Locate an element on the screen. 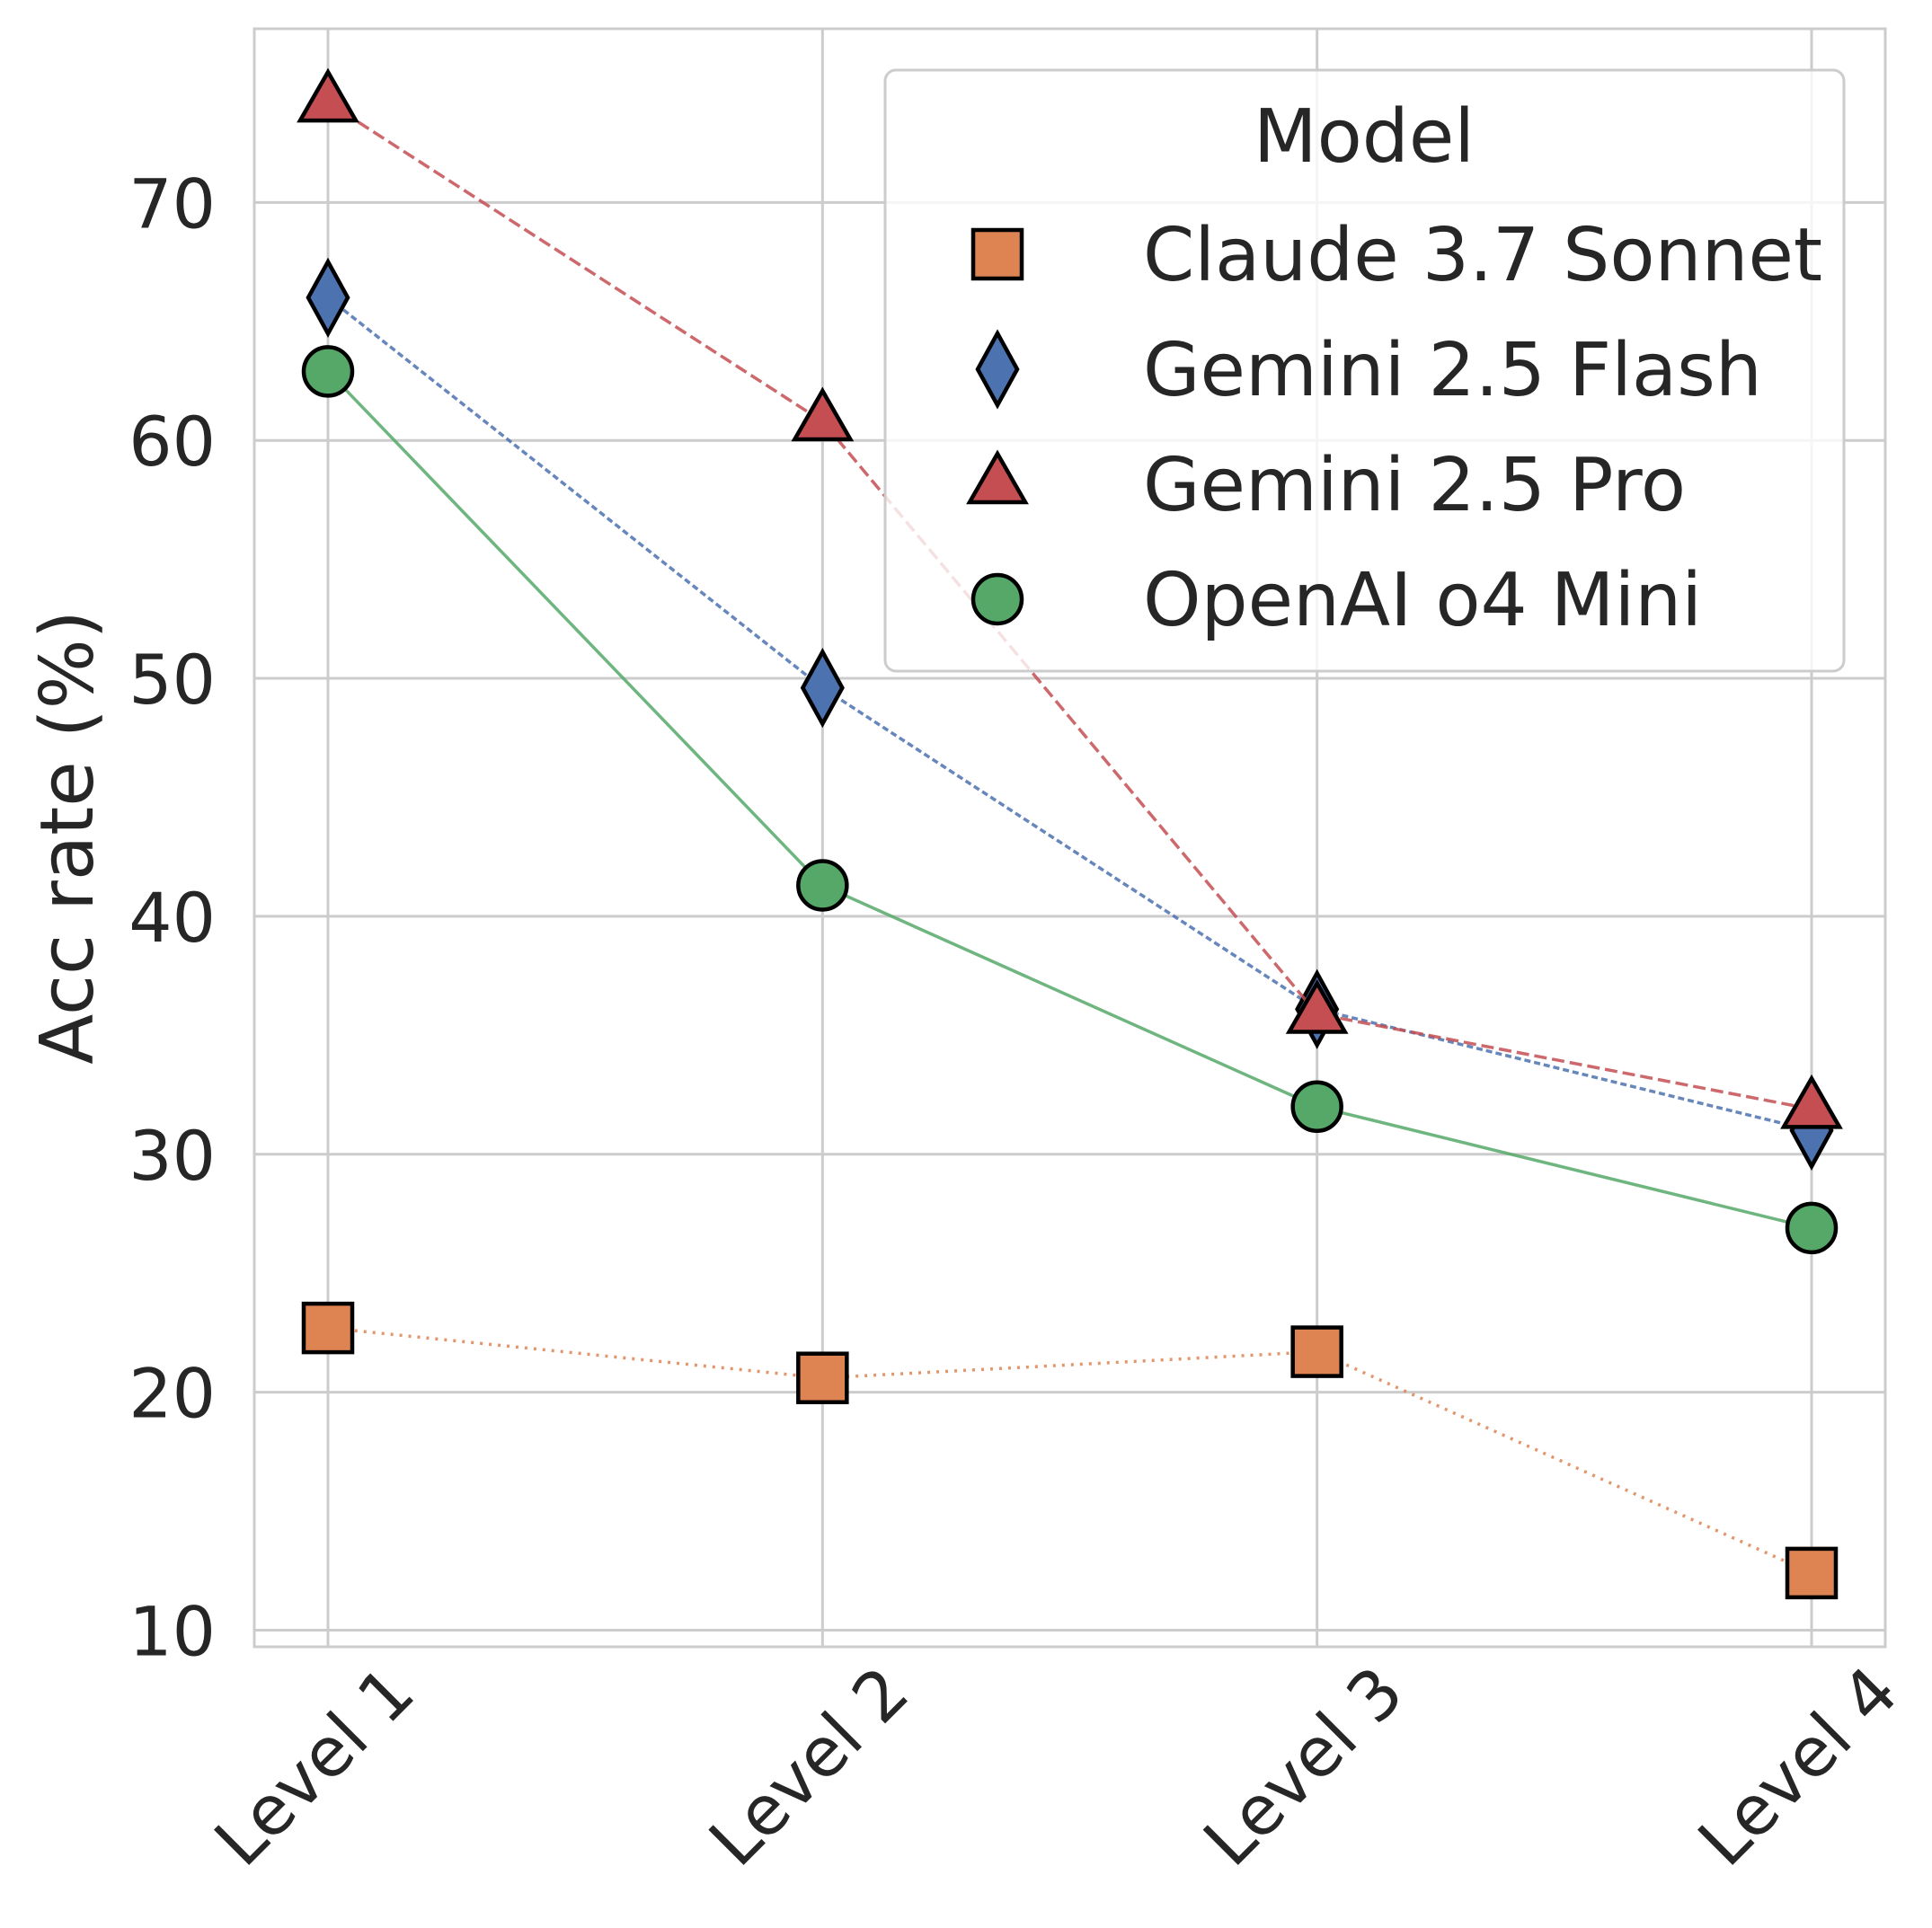 The image size is (1932, 1928). x-tick-label: Level 4 is located at coordinates (1798, 1766).